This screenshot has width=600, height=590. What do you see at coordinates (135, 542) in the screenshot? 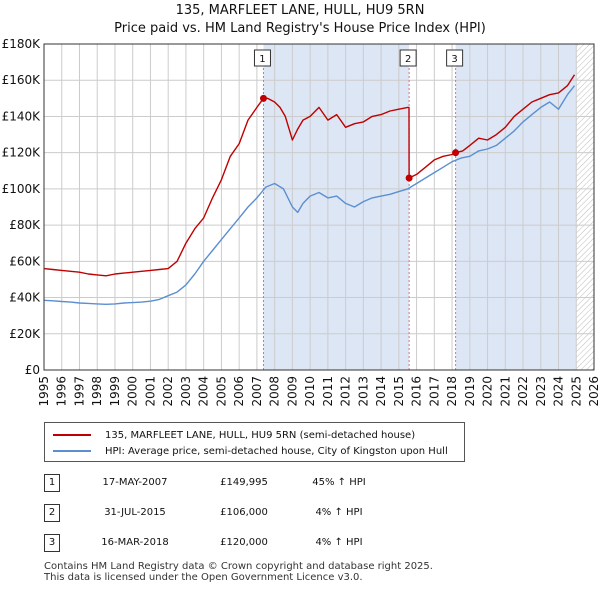
I see `sale-date: 16-MAR-2018` at bounding box center [135, 542].